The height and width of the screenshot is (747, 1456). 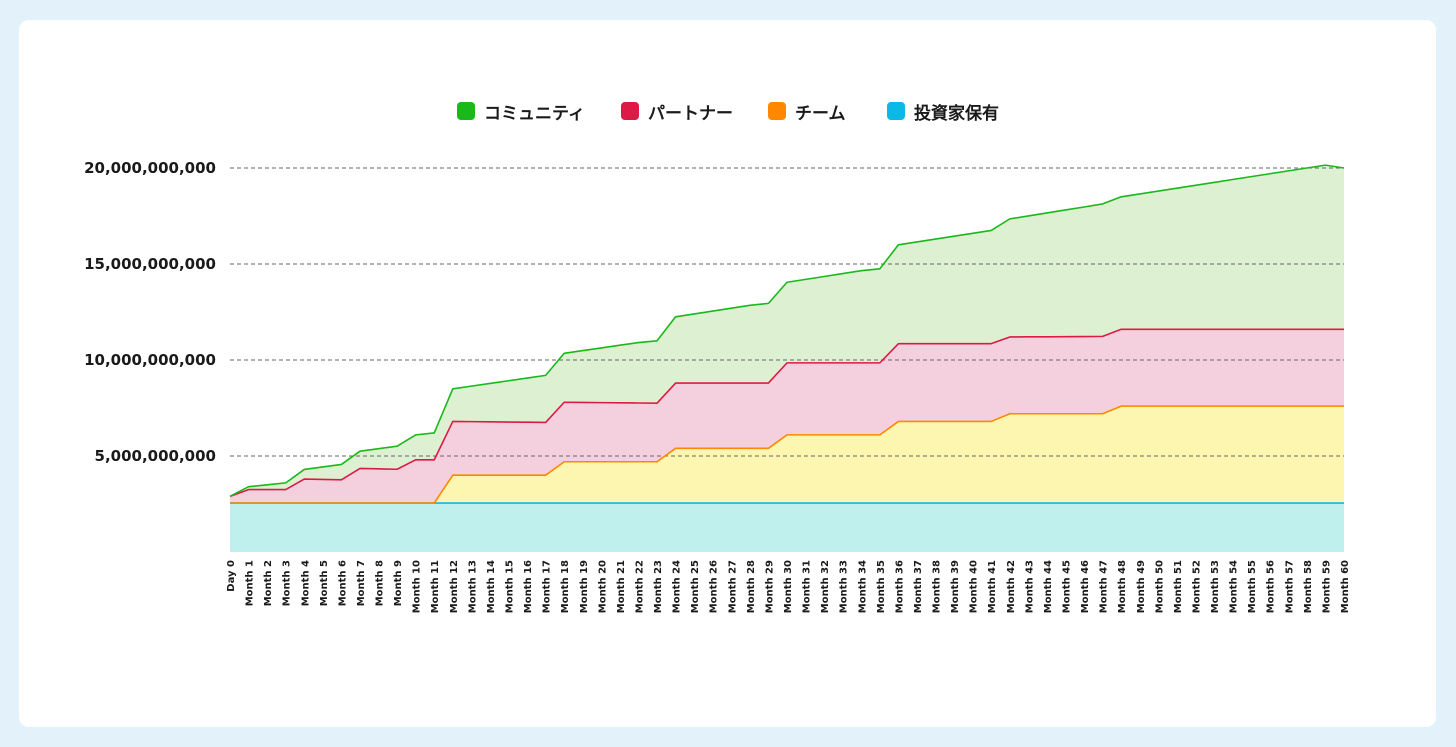 I want to click on x-tick-label: Month 20, so click(x=602, y=586).